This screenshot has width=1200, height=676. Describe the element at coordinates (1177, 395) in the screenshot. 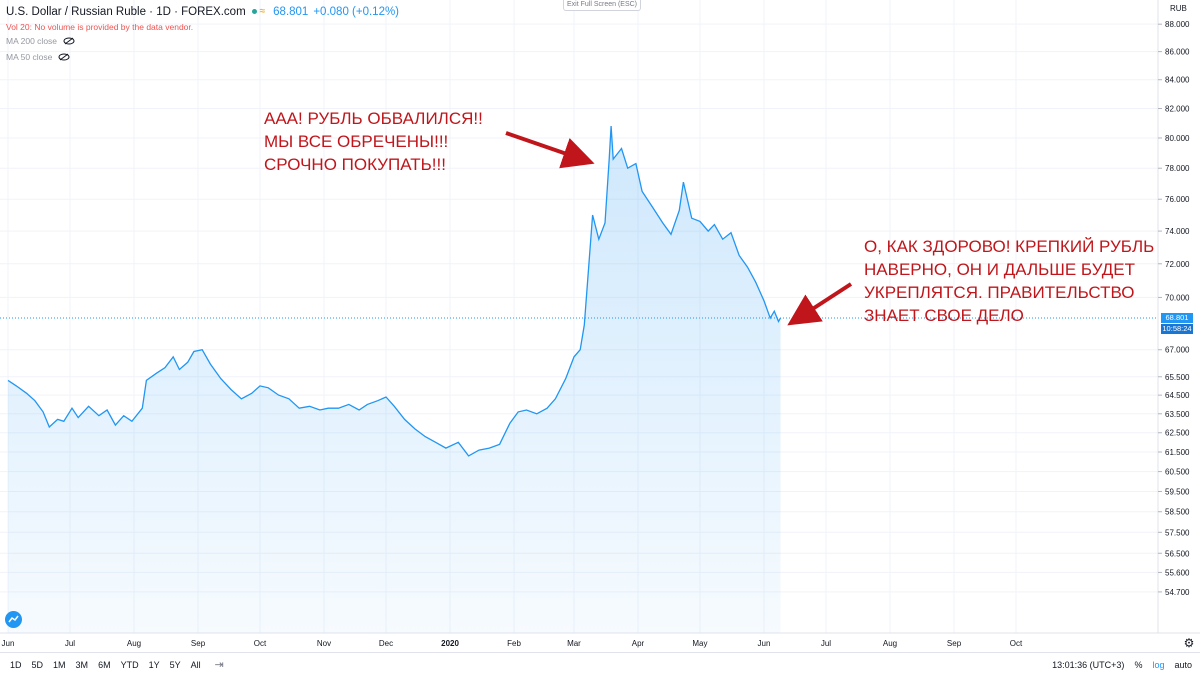

I see `y-tick-label: 64.500` at that location.